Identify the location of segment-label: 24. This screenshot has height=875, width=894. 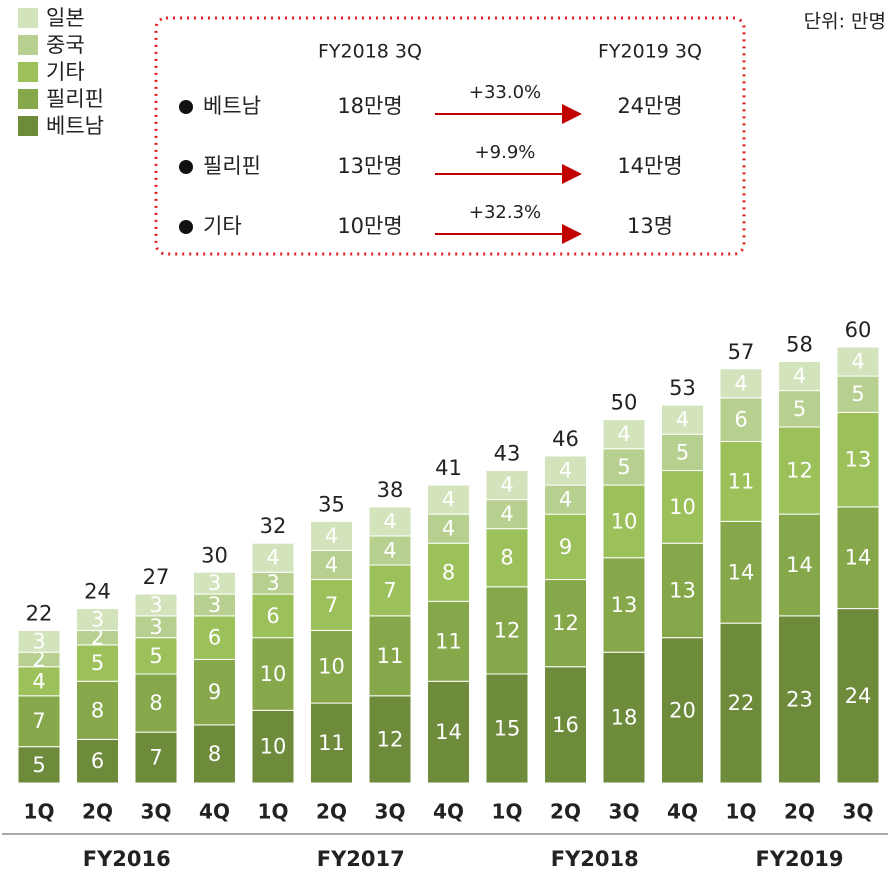
(858, 696).